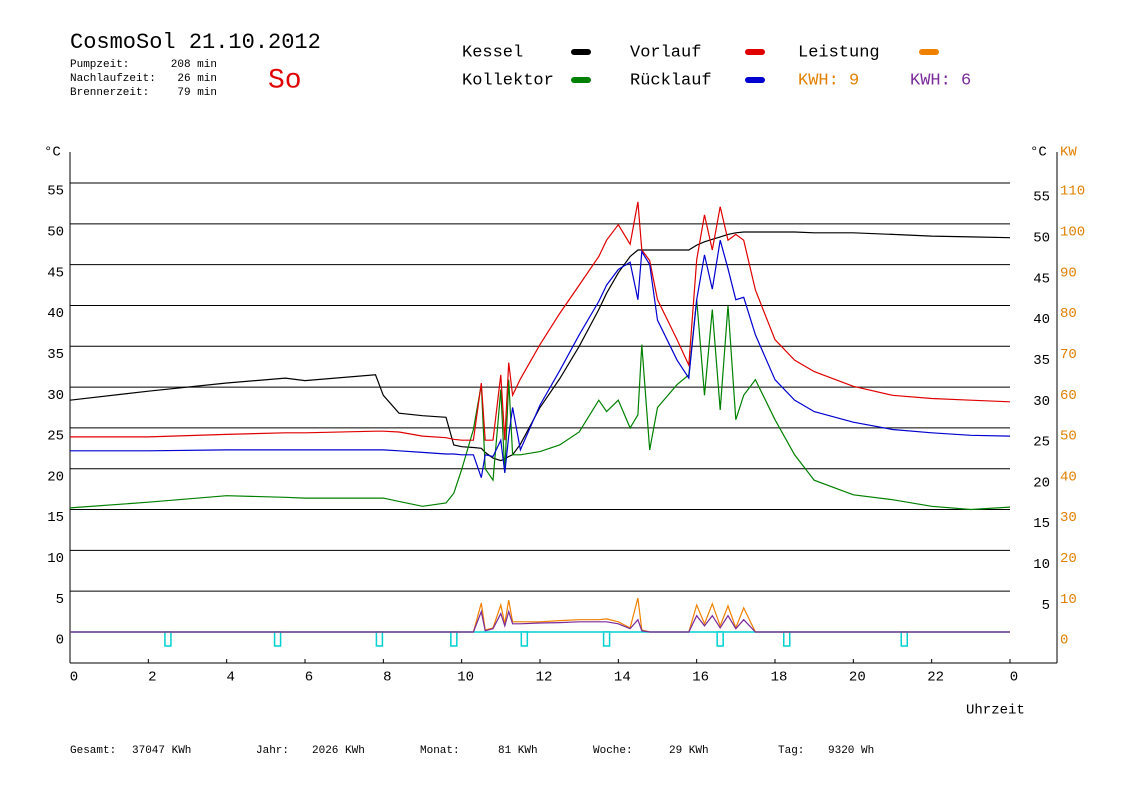 Image resolution: width=1148 pixels, height=812 pixels. What do you see at coordinates (194, 65) in the screenshot?
I see `info-value: 208 min` at bounding box center [194, 65].